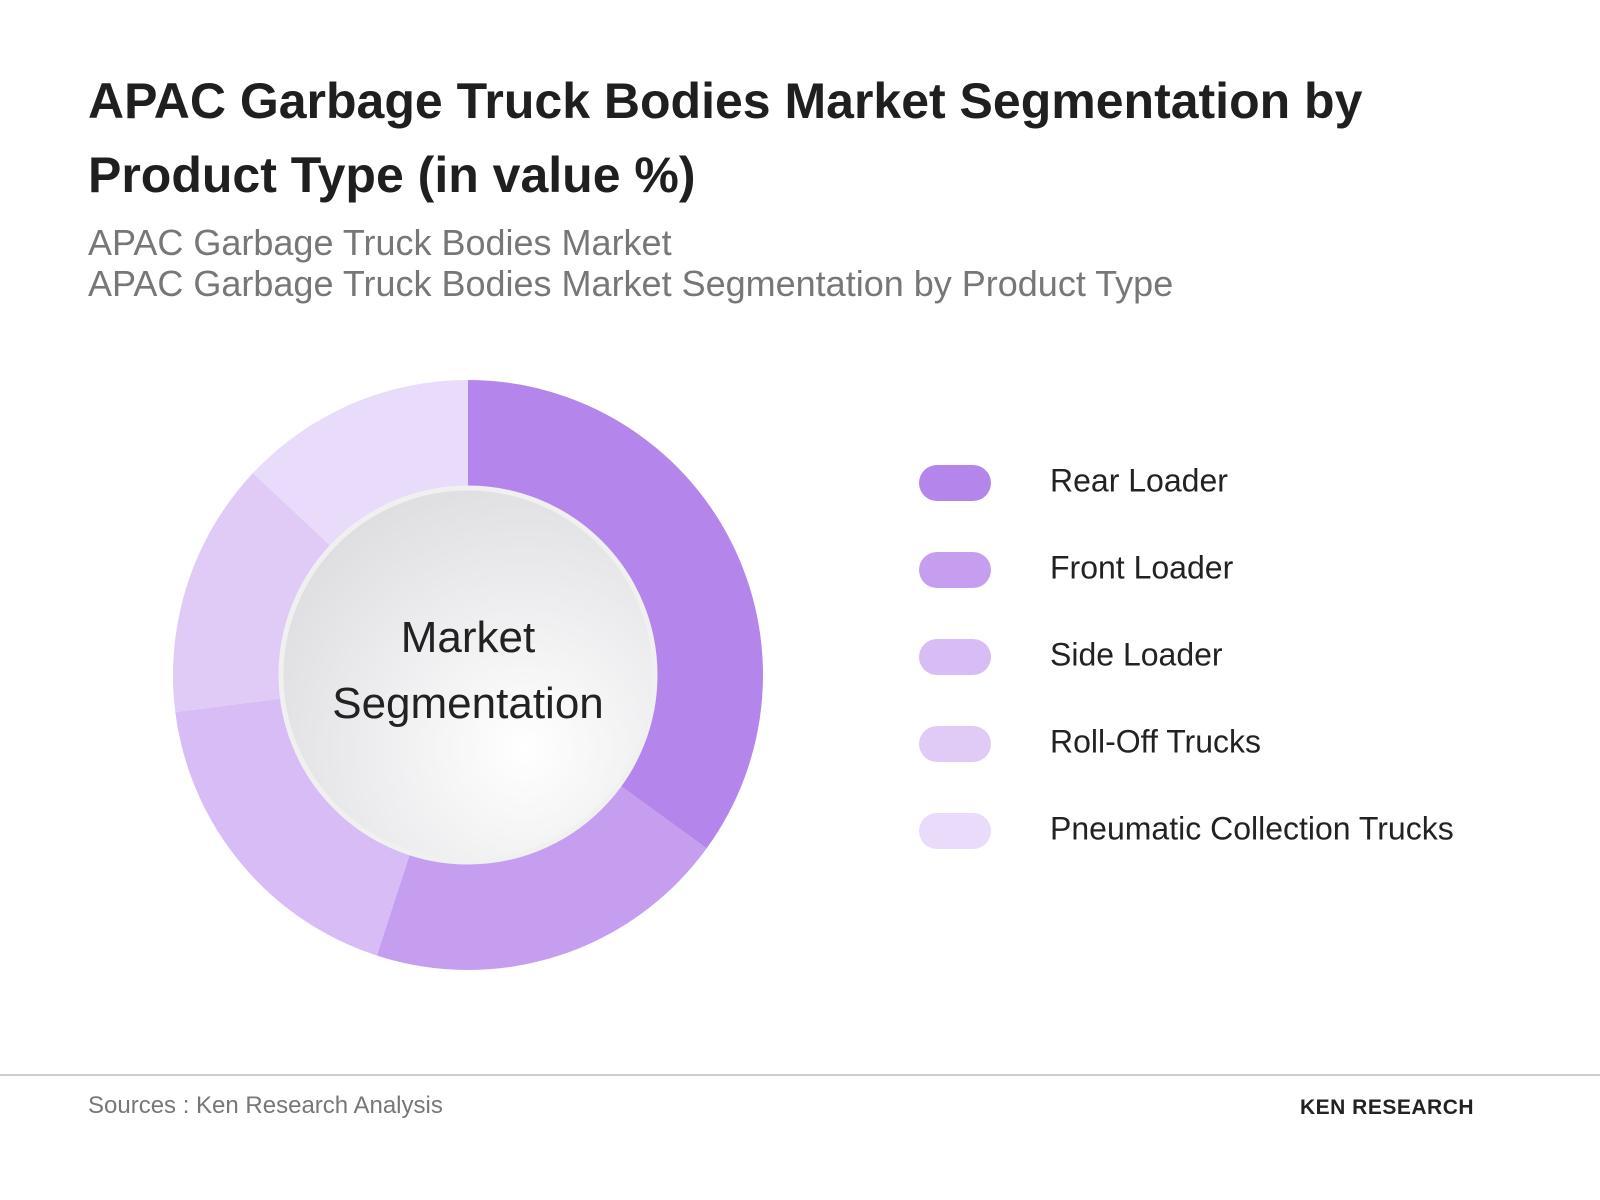  I want to click on legend-label: Roll-Off Trucks, so click(1155, 741).